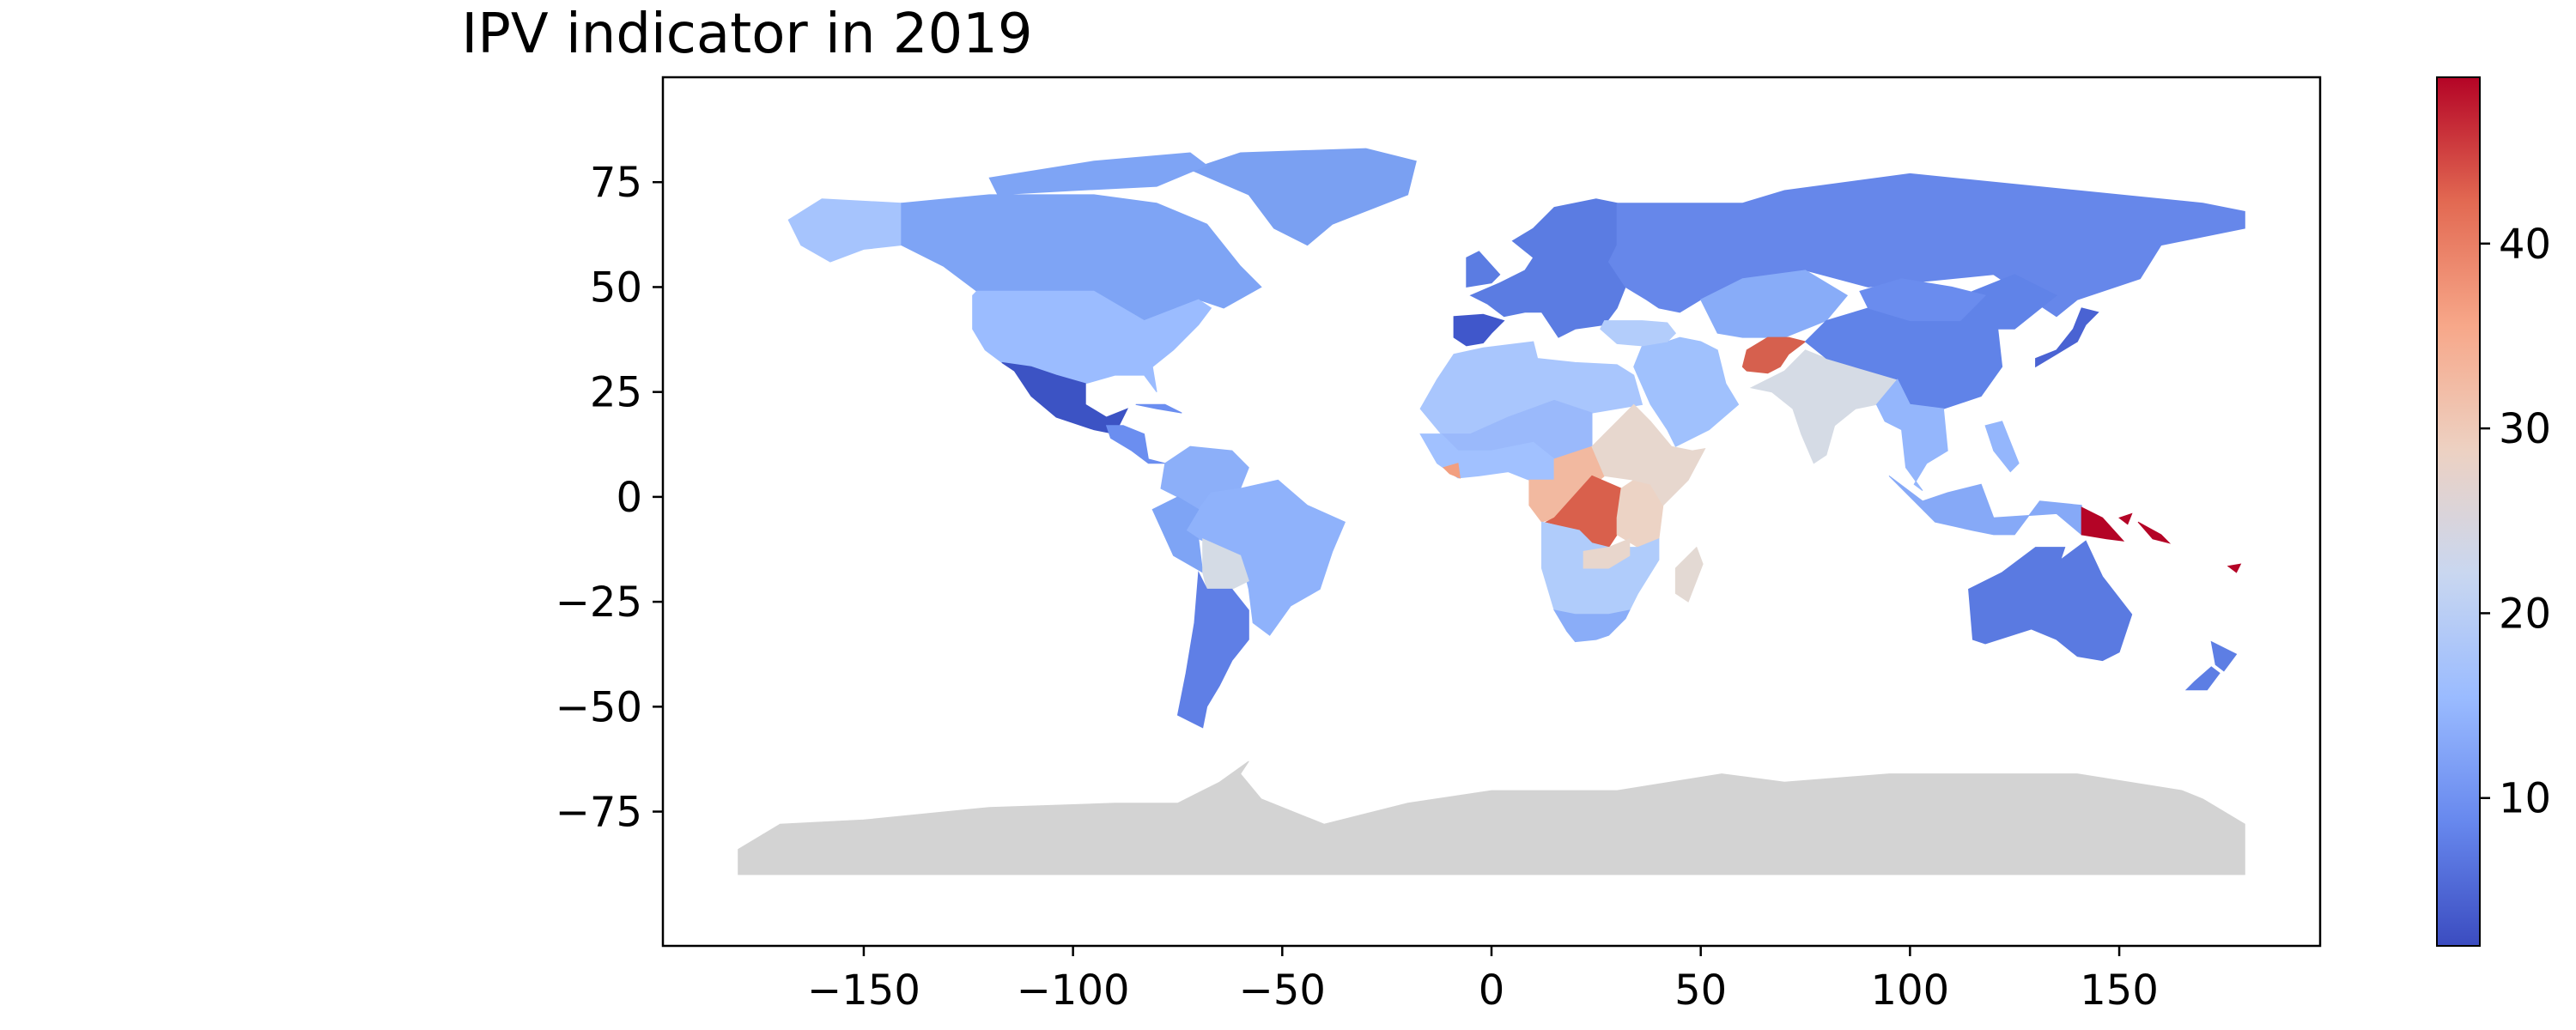 Image resolution: width=2576 pixels, height=1030 pixels. Describe the element at coordinates (1177, 534) in the screenshot. I see `region-peru` at that location.